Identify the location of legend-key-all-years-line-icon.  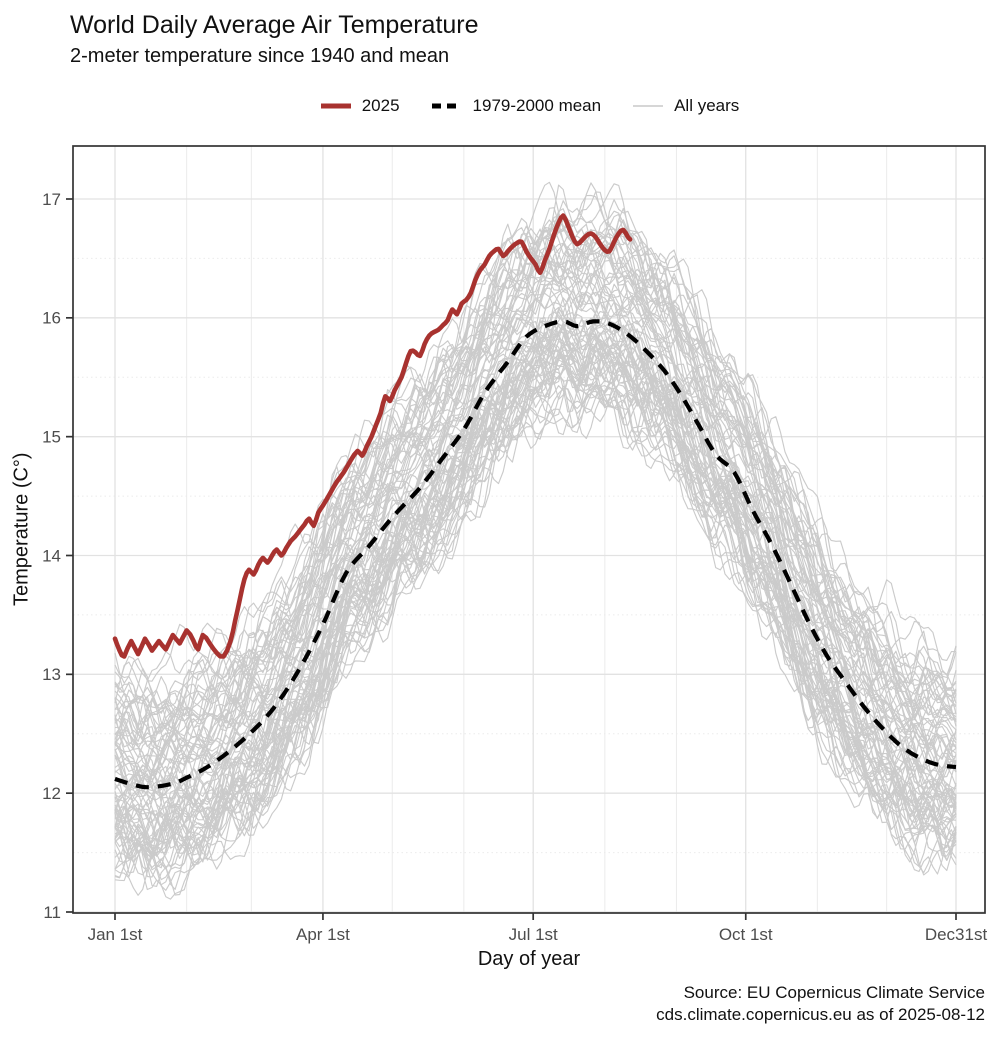
(648, 106).